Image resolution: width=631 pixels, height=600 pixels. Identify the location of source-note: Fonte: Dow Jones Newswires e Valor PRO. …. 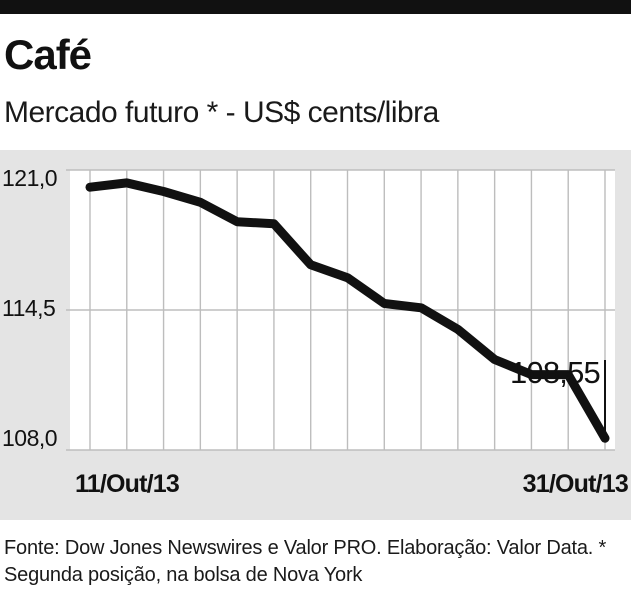
(305, 561).